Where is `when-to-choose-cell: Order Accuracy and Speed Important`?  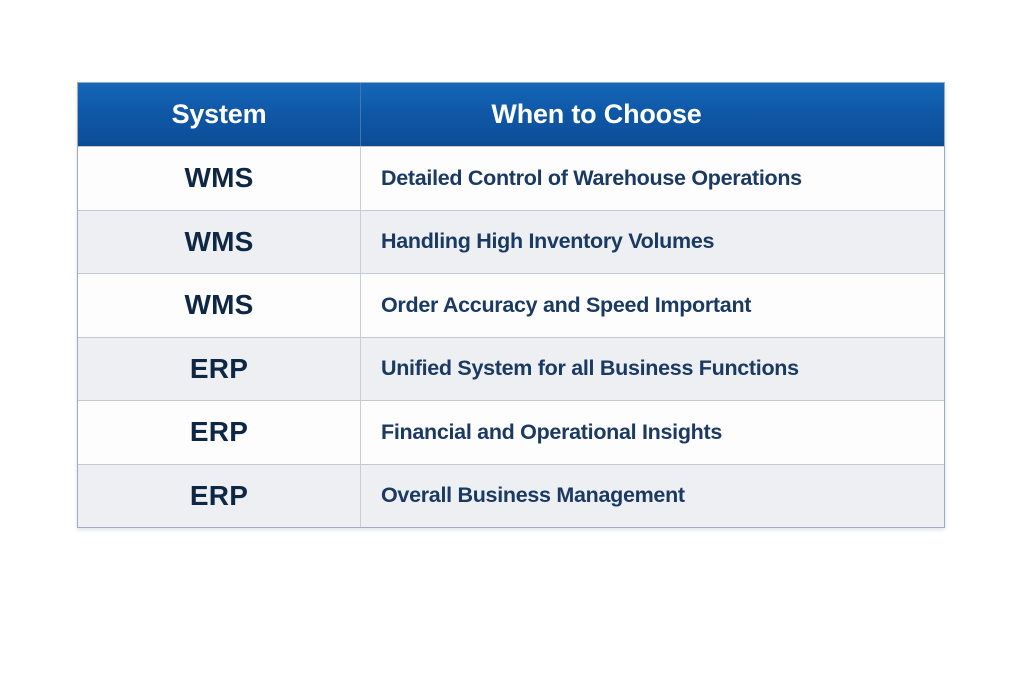
when-to-choose-cell: Order Accuracy and Speed Important is located at coordinates (566, 304).